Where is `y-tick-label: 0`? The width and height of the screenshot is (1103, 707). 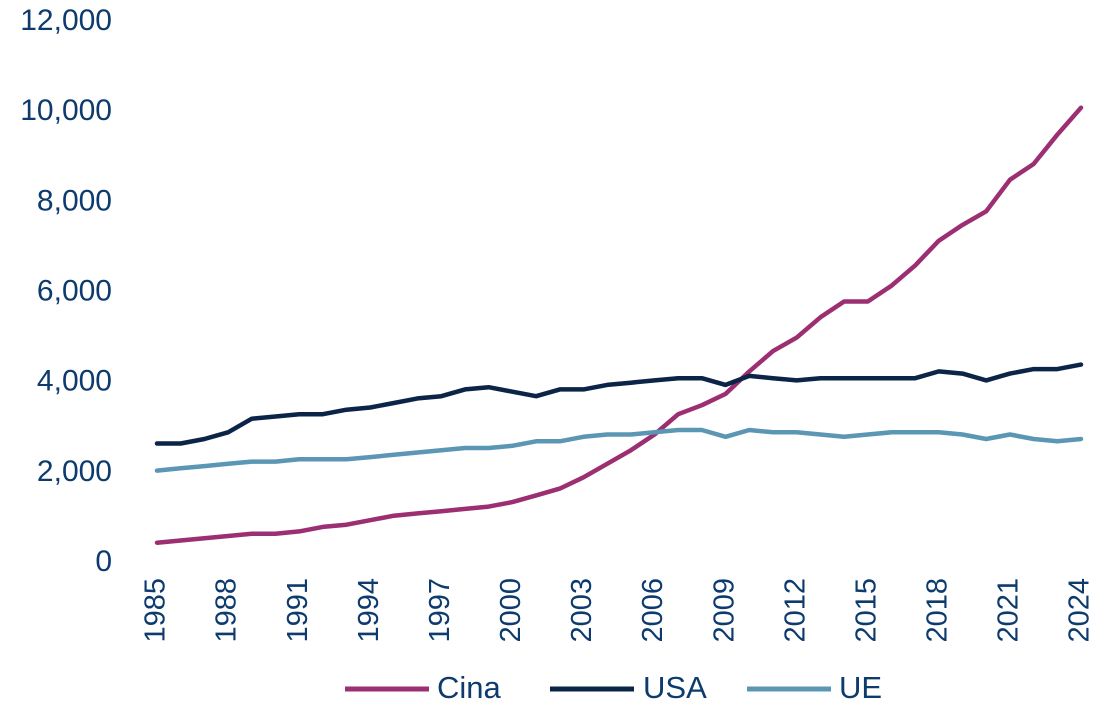
y-tick-label: 0 is located at coordinates (103, 561).